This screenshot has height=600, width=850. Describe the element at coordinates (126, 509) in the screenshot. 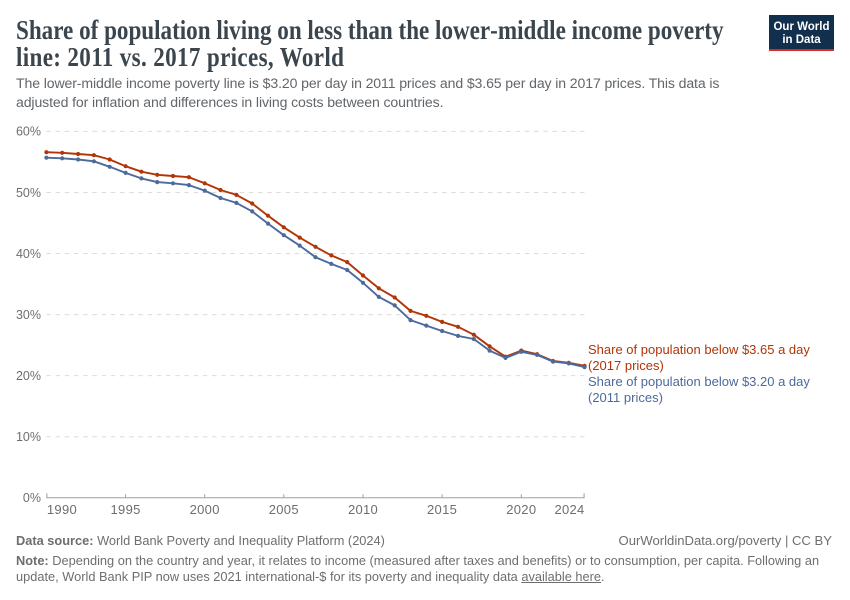

I see `svg-text: 1995` at that location.